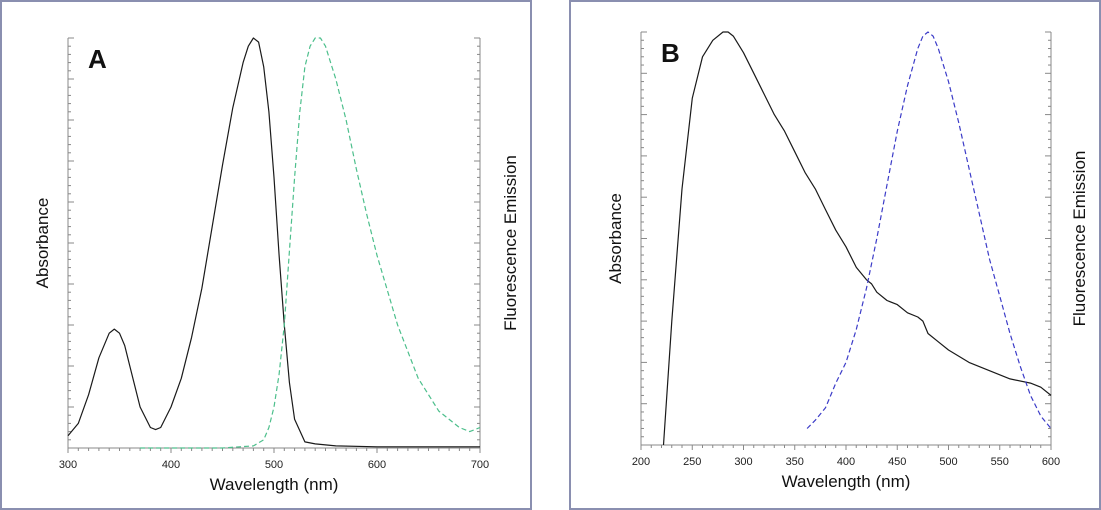 This screenshot has width=1101, height=510. What do you see at coordinates (480, 465) in the screenshot?
I see `x-tick-label: 700` at bounding box center [480, 465].